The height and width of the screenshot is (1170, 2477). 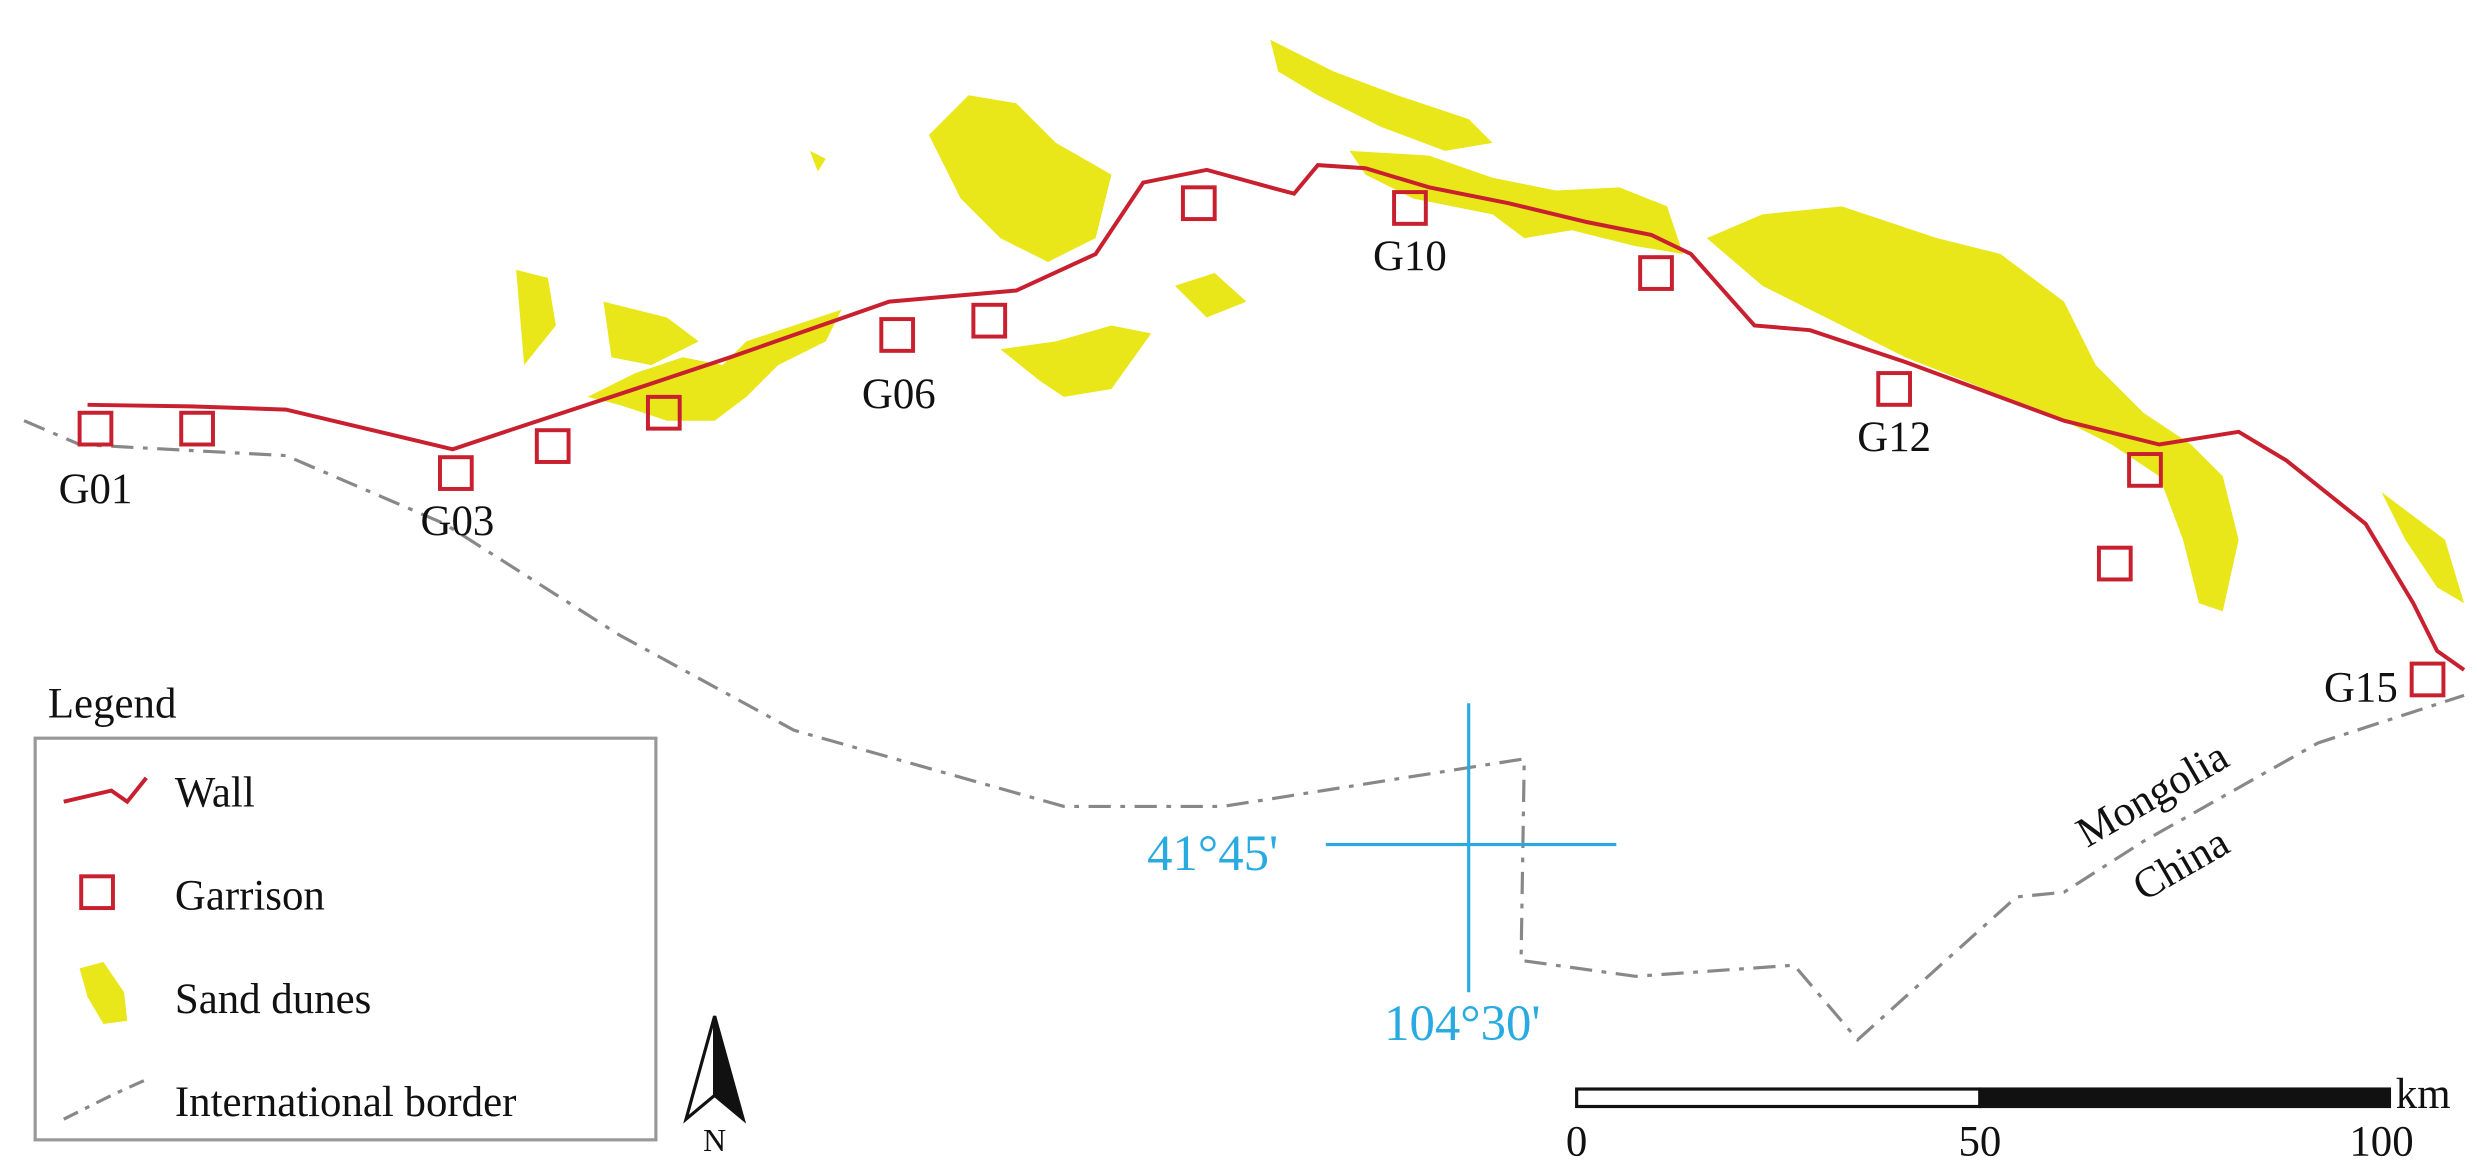 What do you see at coordinates (458, 521) in the screenshot?
I see `garrison-label: G03` at bounding box center [458, 521].